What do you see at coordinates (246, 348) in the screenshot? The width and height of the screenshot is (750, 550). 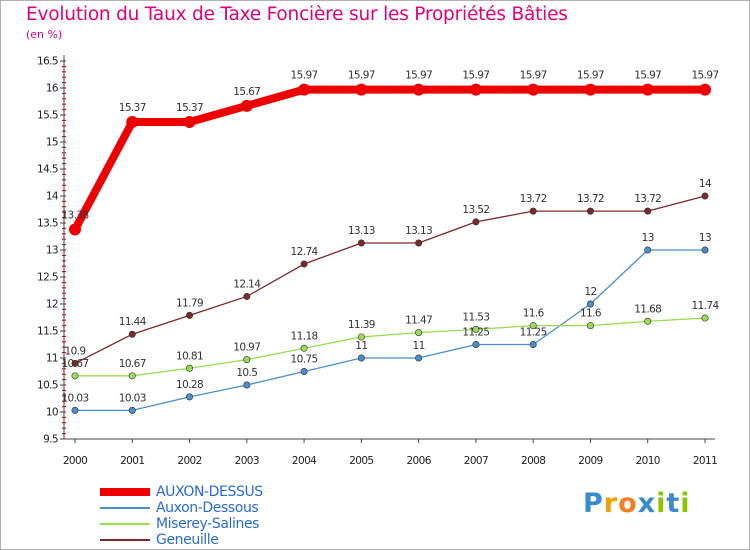 I see `data-label: 10.97` at bounding box center [246, 348].